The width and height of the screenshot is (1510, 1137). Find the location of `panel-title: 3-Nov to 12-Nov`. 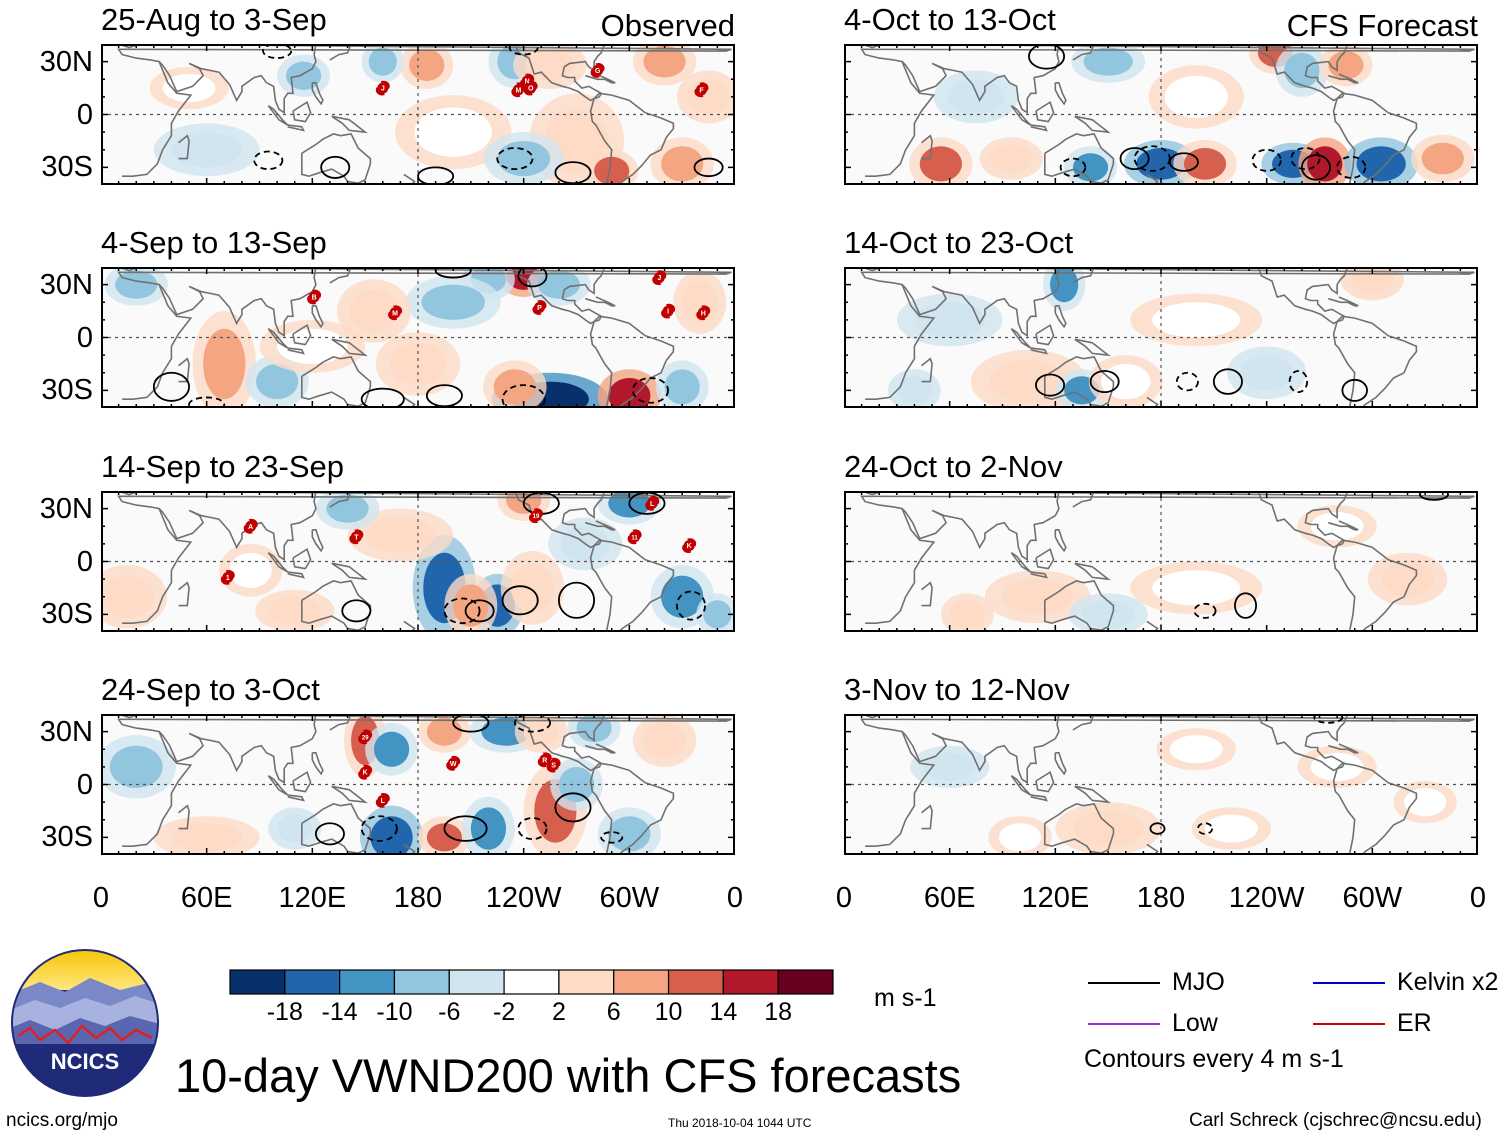

panel-title: 3-Nov to 12-Nov is located at coordinates (957, 689).